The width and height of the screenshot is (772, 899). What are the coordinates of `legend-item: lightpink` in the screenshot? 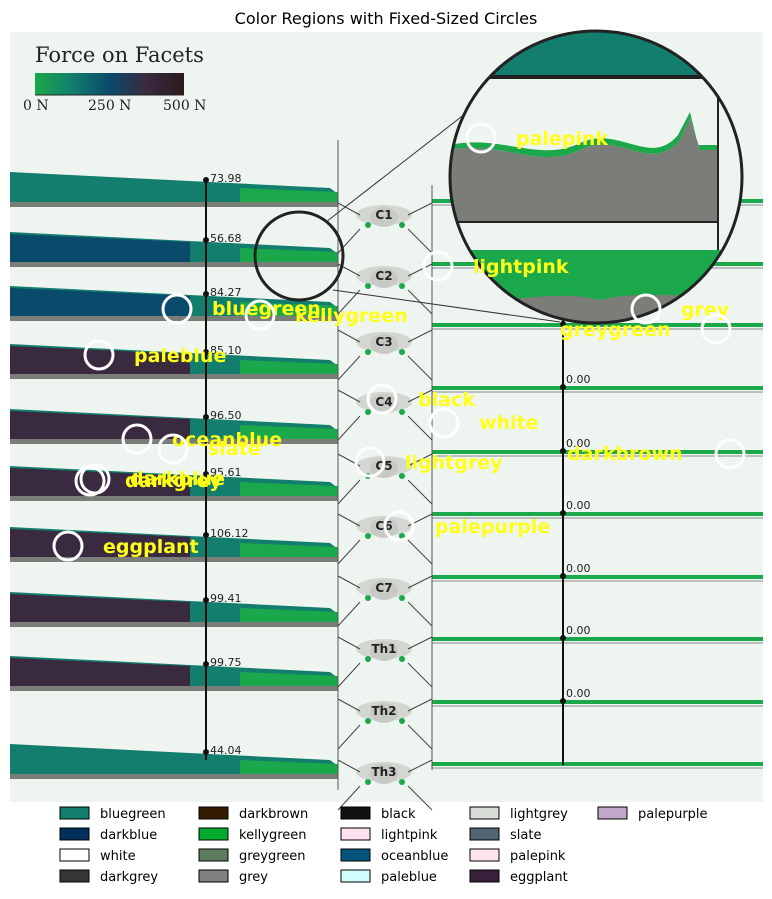 It's located at (389, 835).